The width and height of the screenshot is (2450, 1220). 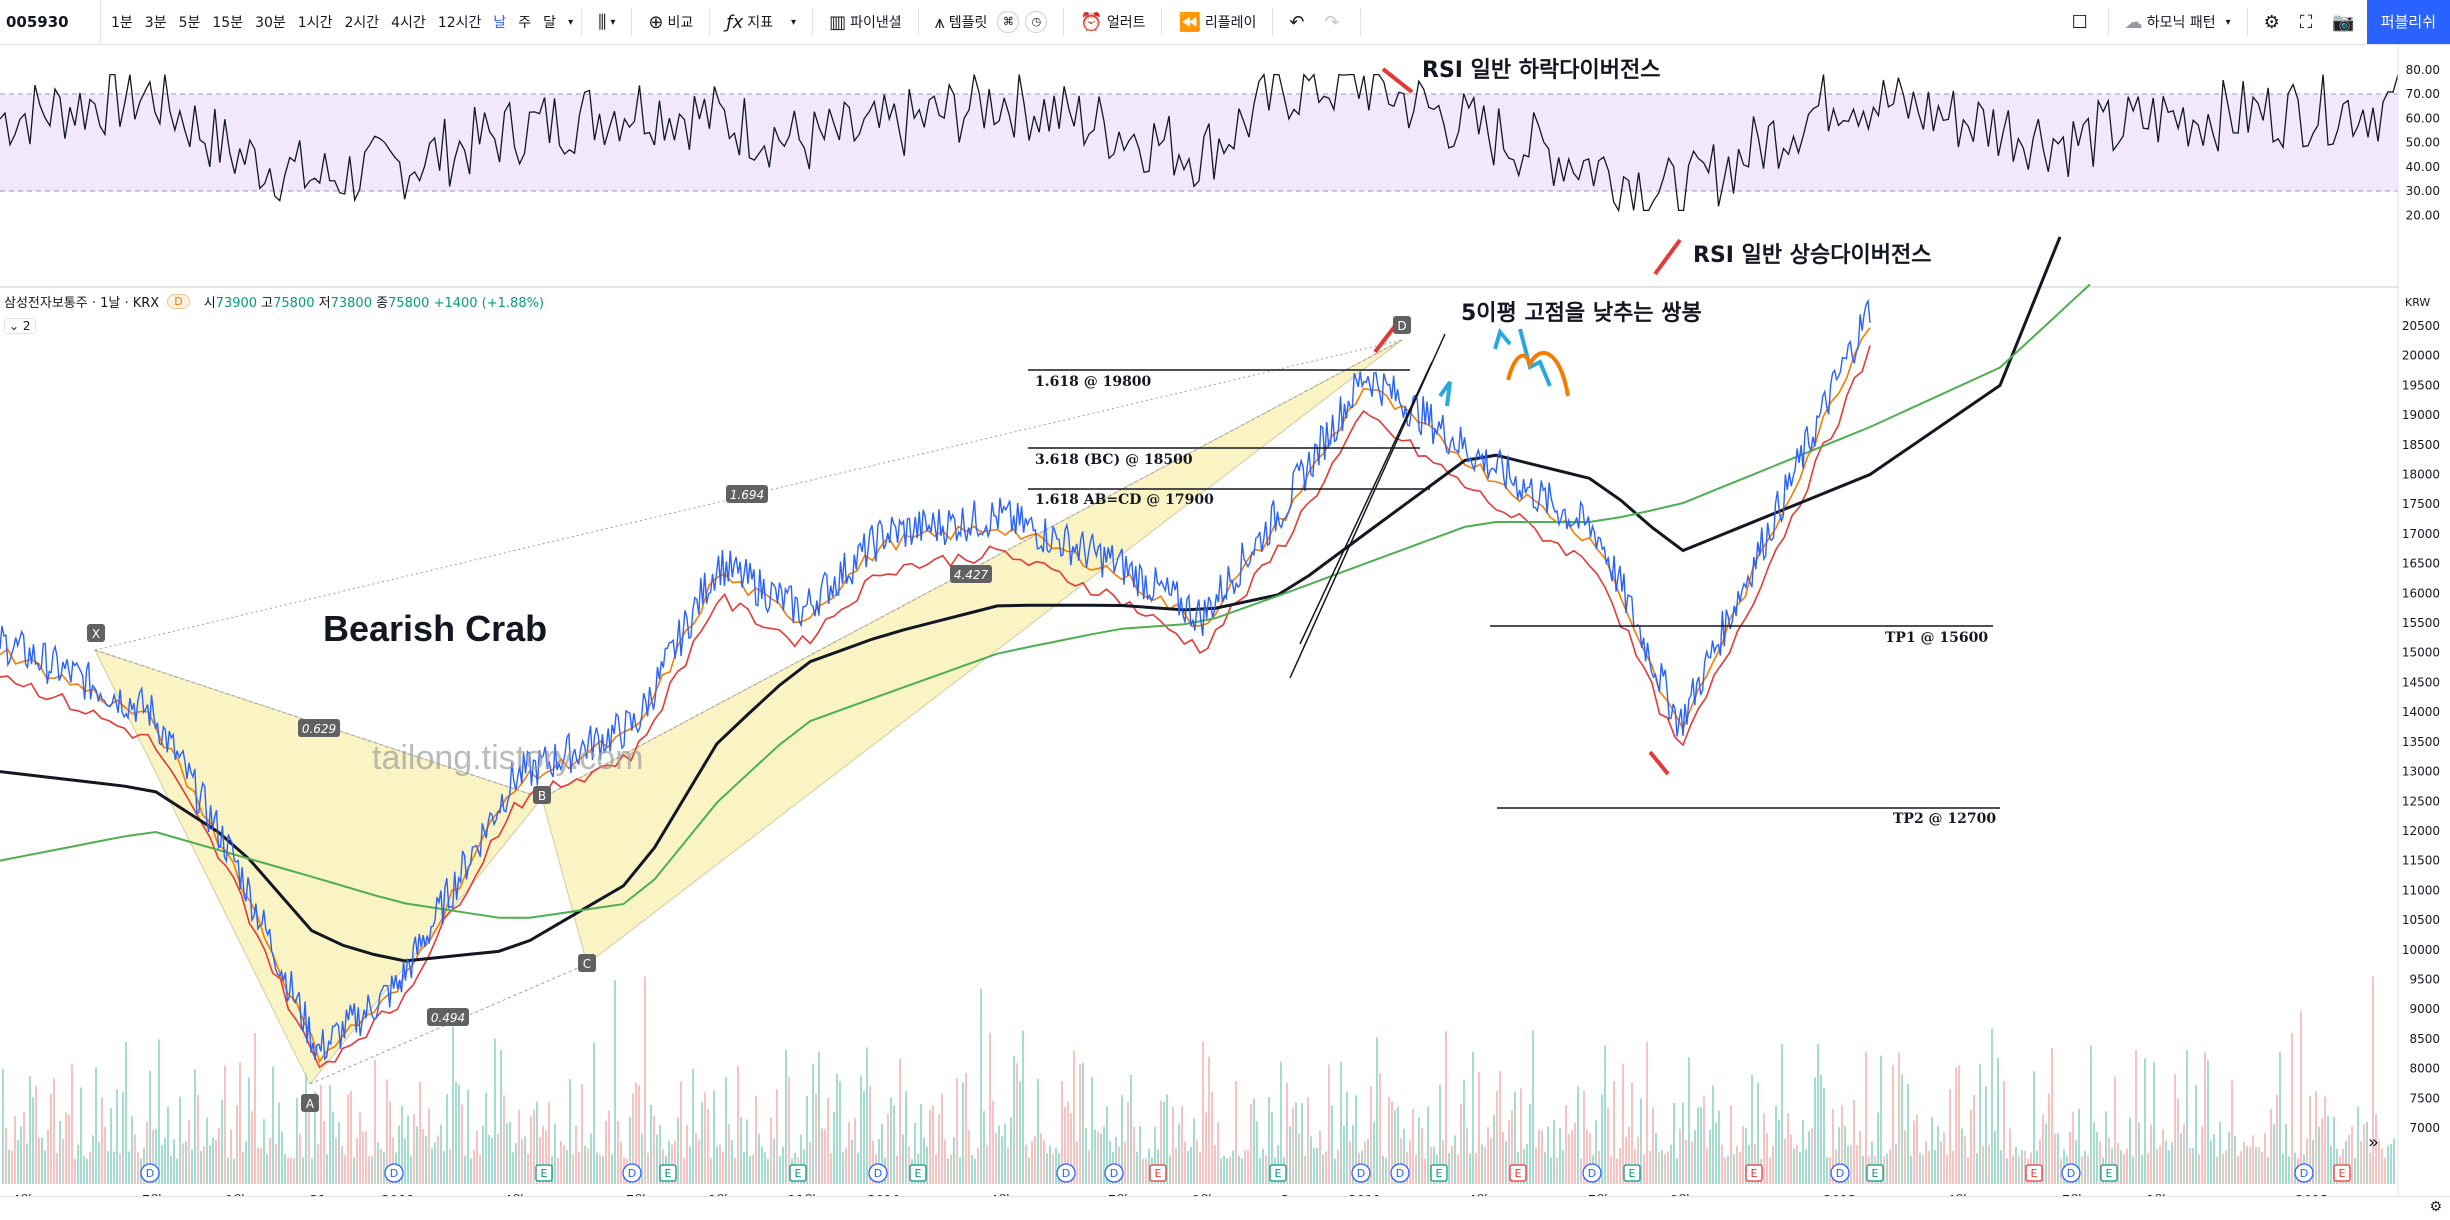 What do you see at coordinates (865, 22) in the screenshot?
I see `pine-button: ▥ 파이낸셜` at bounding box center [865, 22].